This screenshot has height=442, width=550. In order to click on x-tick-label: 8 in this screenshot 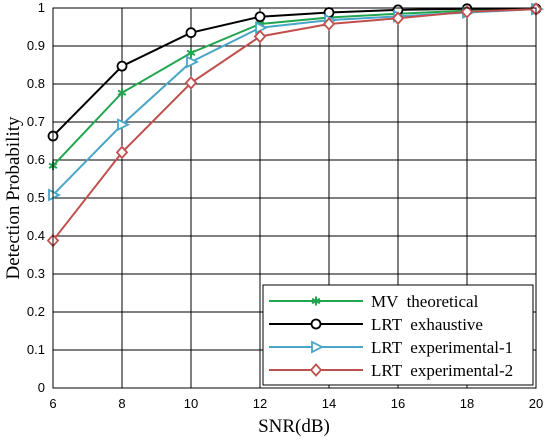, I will do `click(121, 403)`.